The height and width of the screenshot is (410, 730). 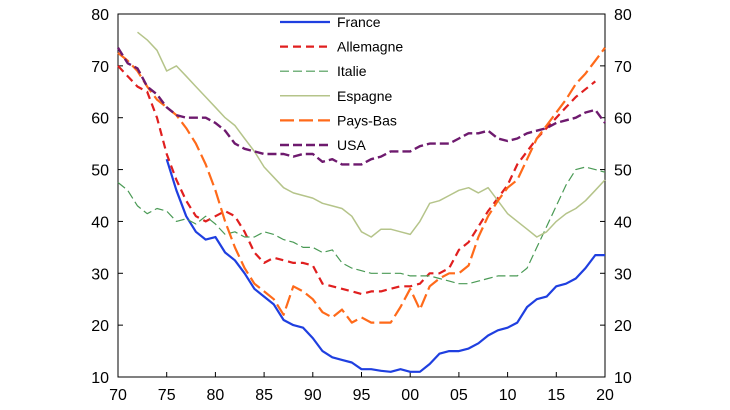 I want to click on x-tick-label: 20, so click(x=605, y=395).